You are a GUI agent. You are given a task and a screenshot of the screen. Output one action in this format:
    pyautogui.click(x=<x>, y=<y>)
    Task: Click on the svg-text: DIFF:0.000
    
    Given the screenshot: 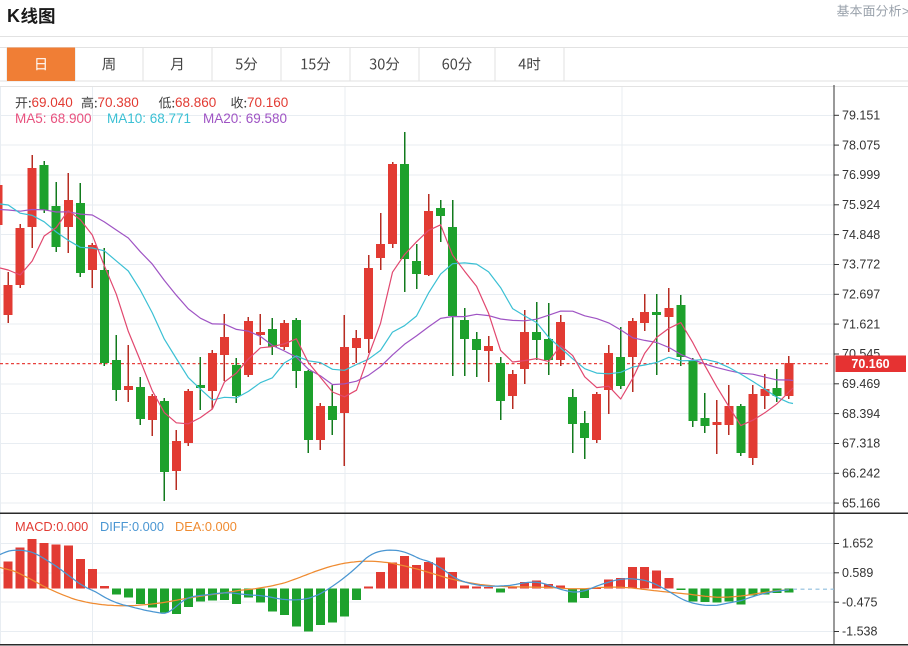 What is the action you would take?
    pyautogui.click(x=132, y=526)
    